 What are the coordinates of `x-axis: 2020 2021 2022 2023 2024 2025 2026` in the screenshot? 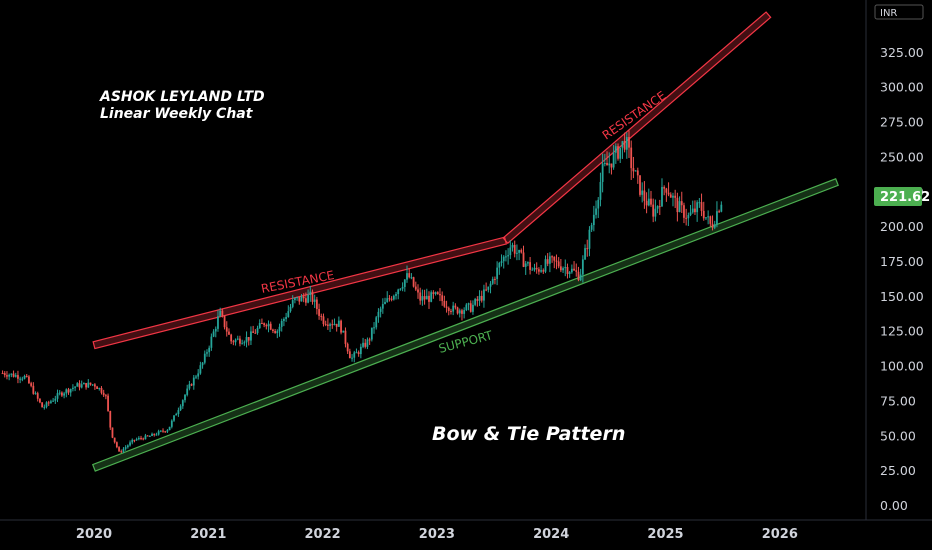 It's located at (437, 534).